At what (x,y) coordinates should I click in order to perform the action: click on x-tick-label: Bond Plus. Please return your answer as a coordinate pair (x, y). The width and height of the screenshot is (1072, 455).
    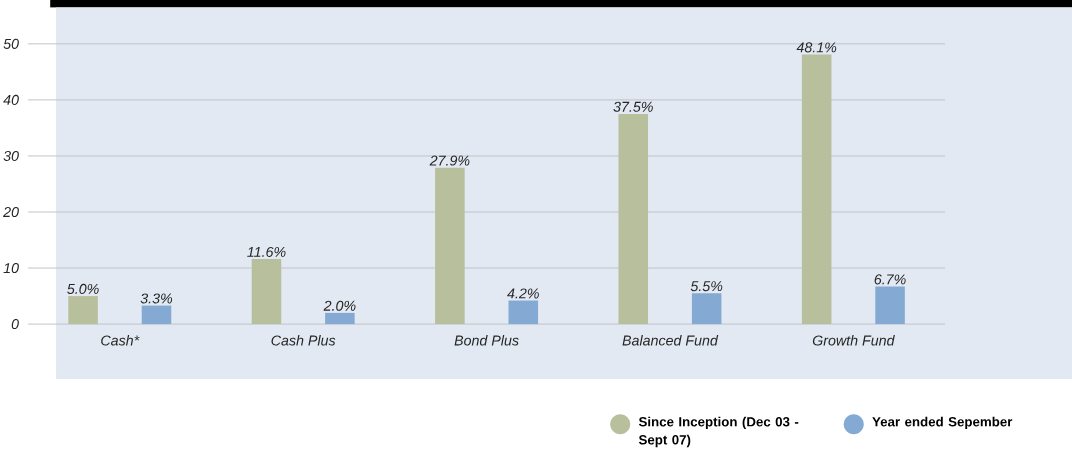
    Looking at the image, I should click on (486, 340).